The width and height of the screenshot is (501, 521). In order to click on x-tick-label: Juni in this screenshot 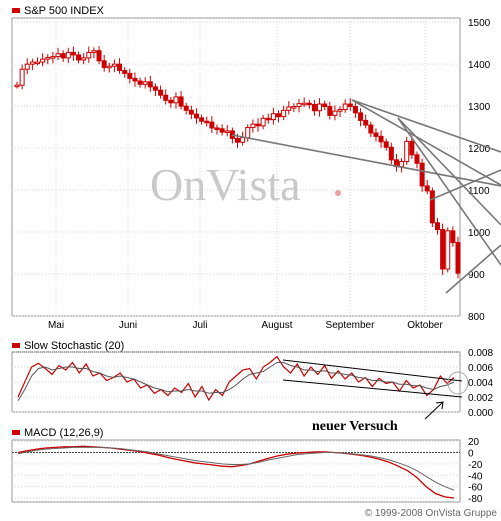, I will do `click(128, 325)`.